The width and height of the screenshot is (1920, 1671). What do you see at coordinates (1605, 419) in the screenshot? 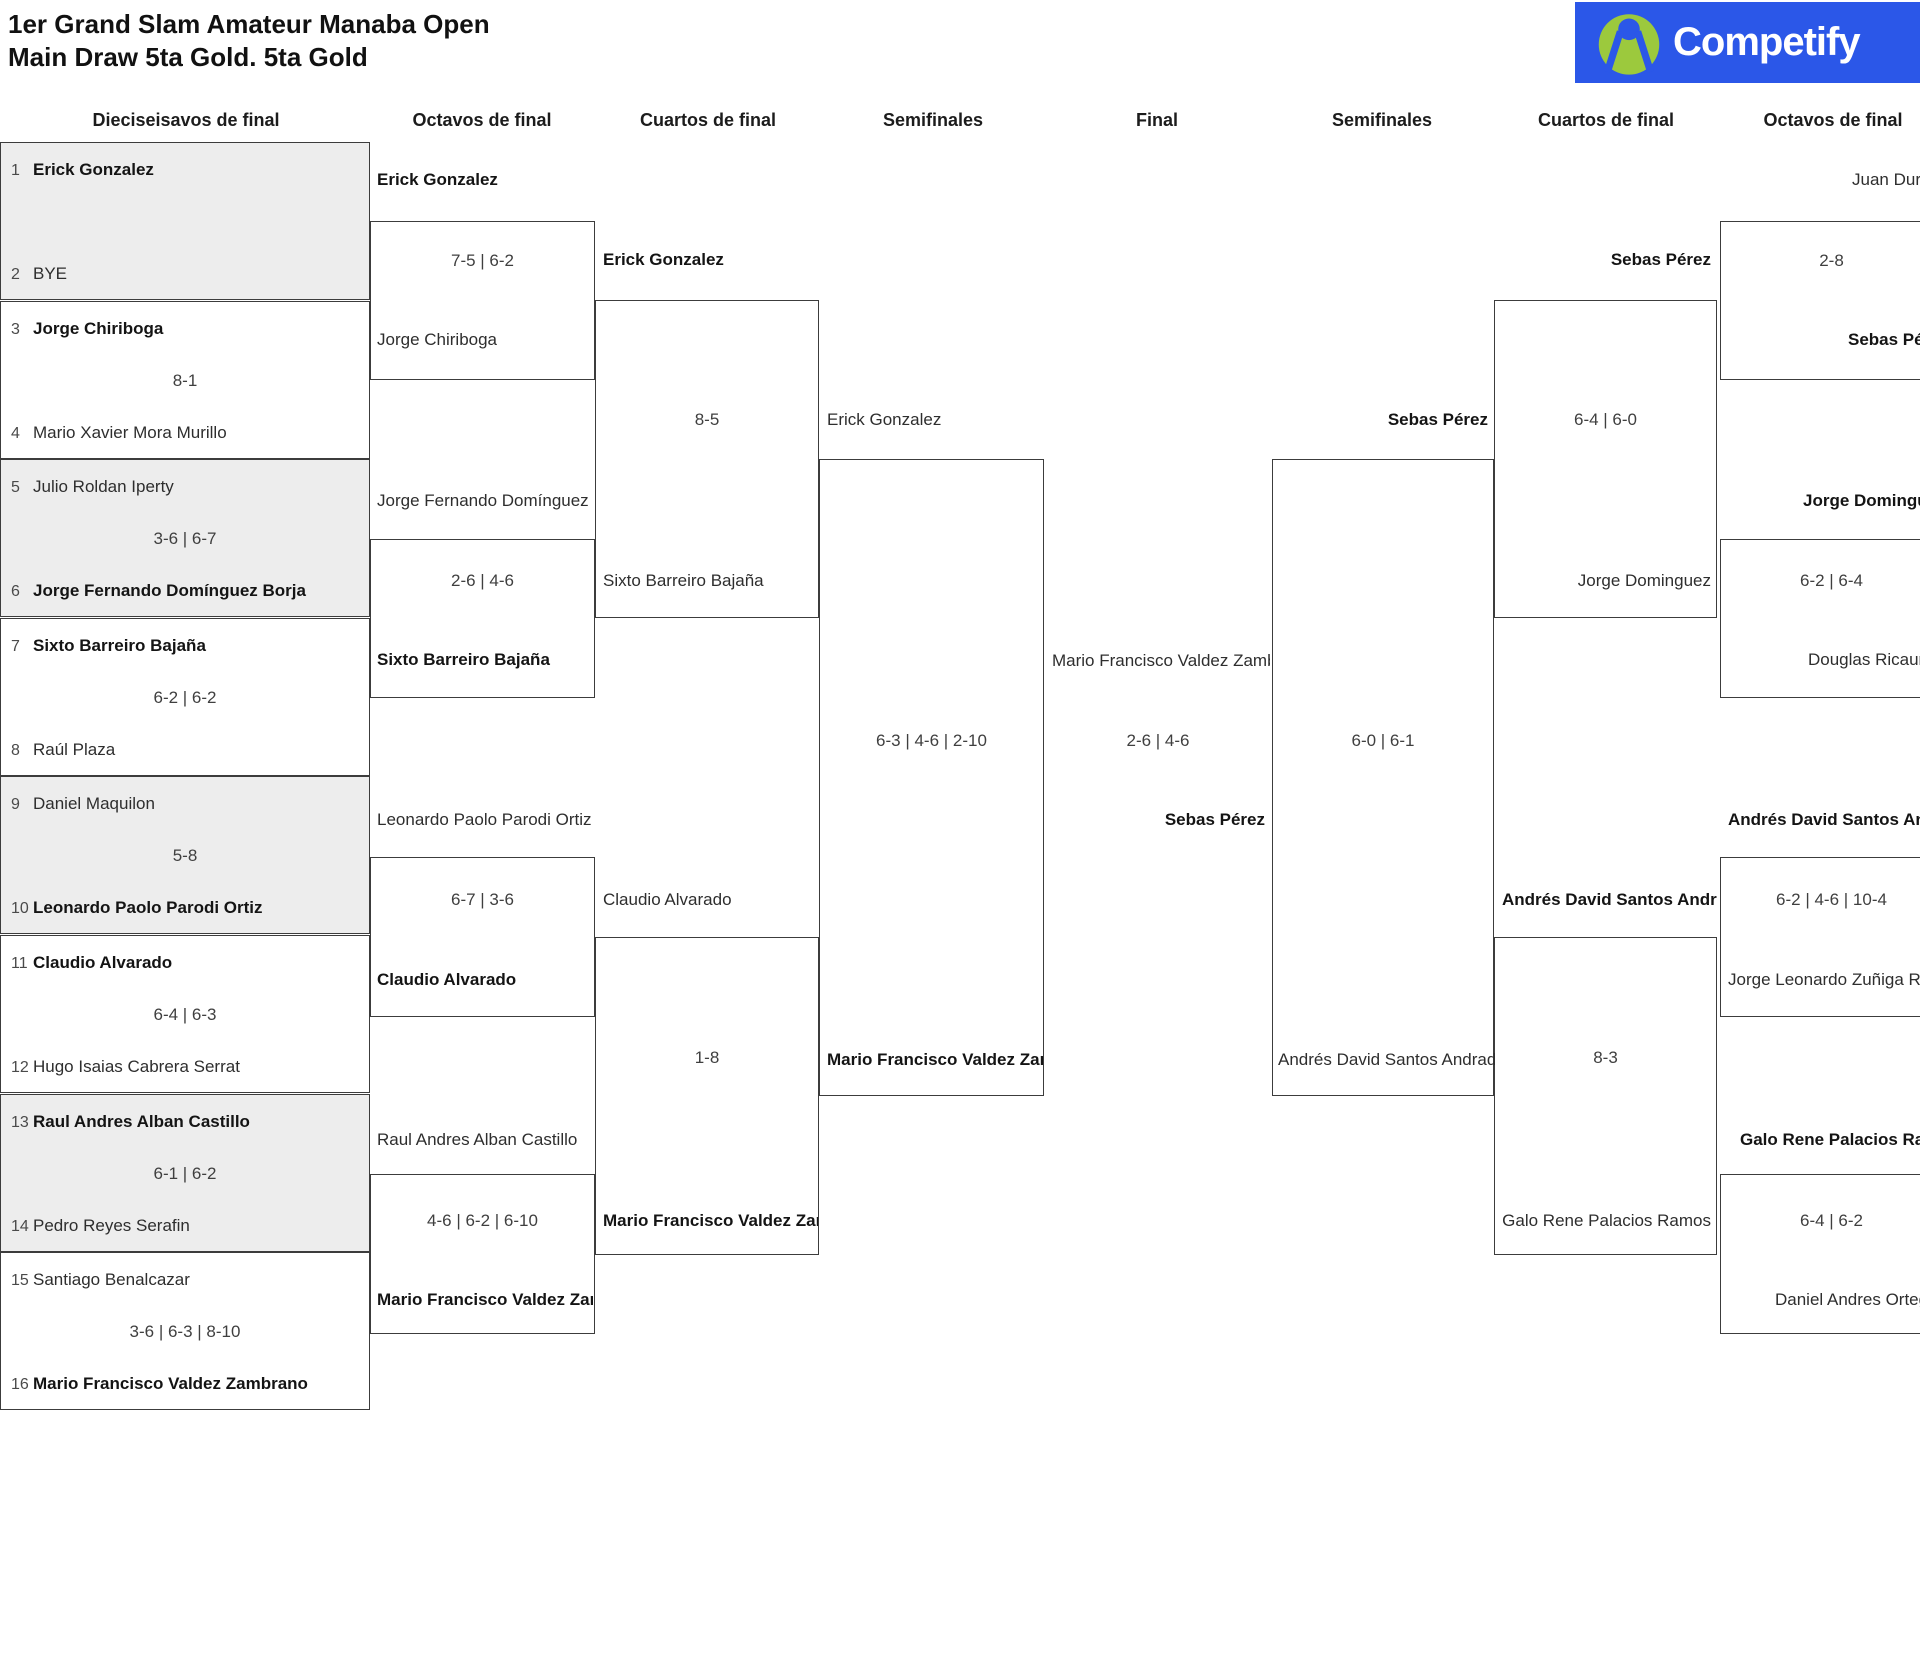
I see `match-score: 6-4 | 6-0` at bounding box center [1605, 419].